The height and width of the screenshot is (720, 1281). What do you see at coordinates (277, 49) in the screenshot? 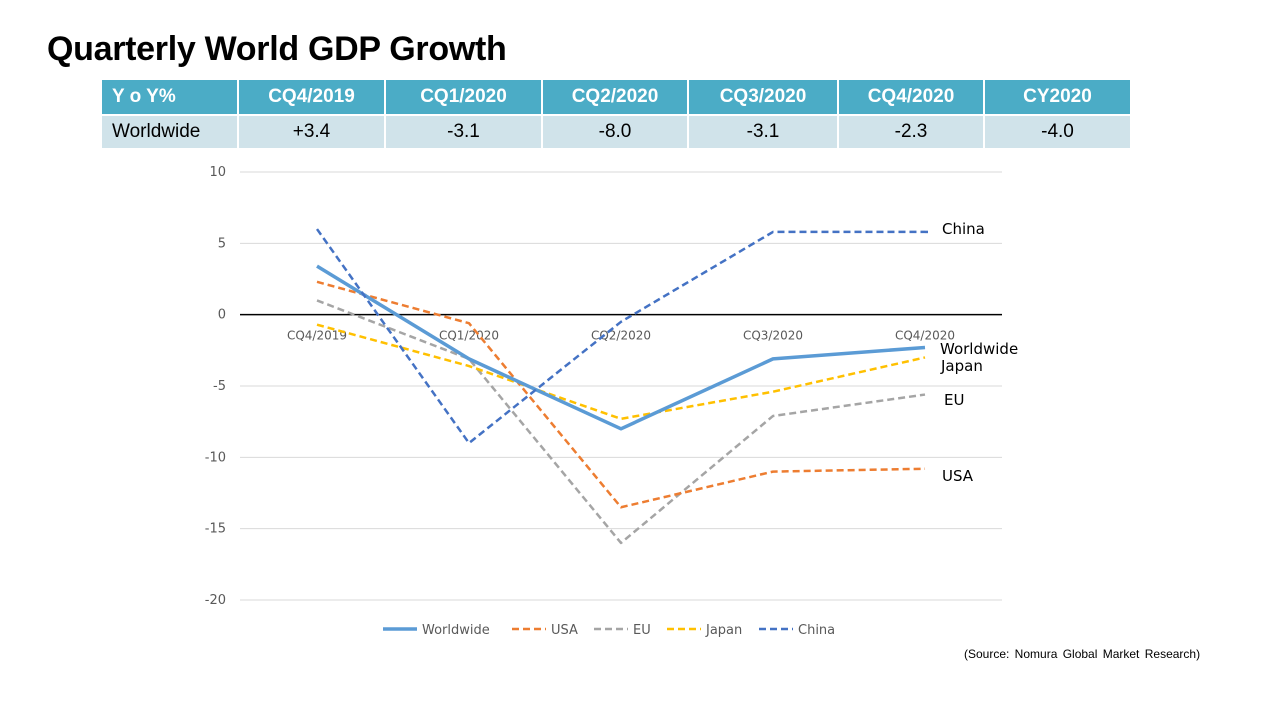
I see `slide-title: Quarterly World GDP Growth` at bounding box center [277, 49].